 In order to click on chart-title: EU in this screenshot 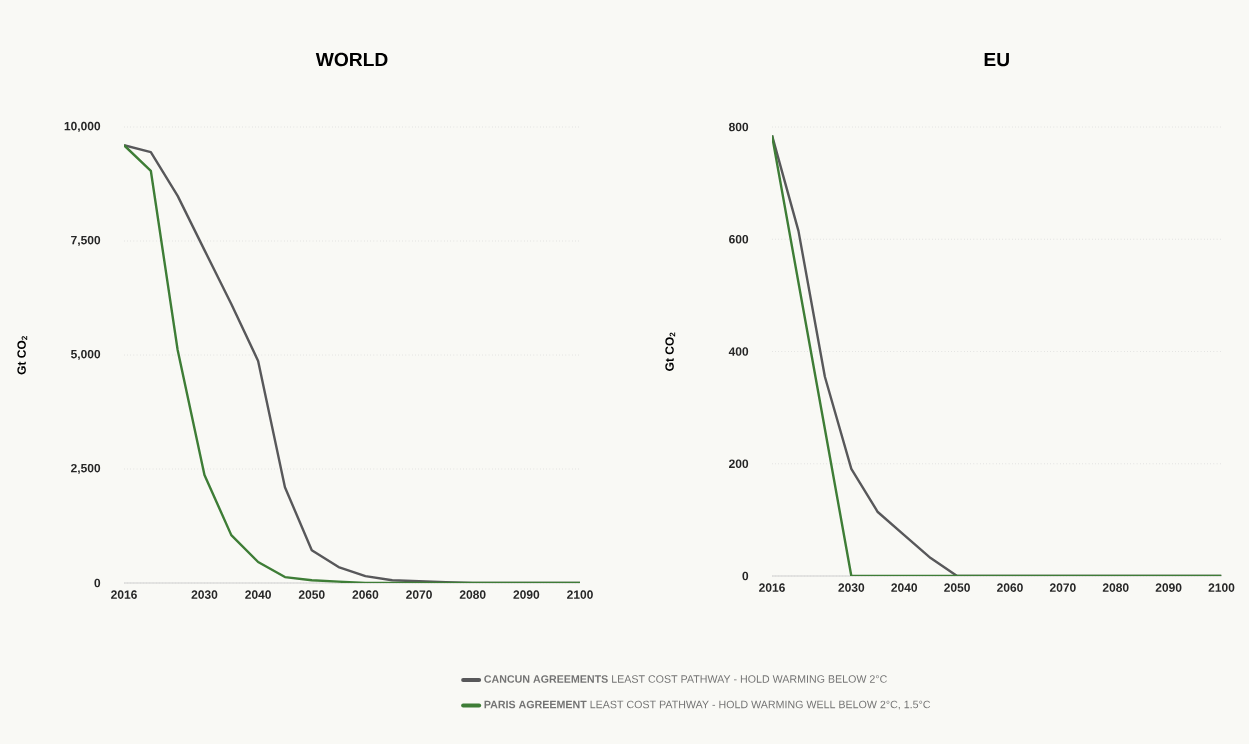, I will do `click(996, 59)`.